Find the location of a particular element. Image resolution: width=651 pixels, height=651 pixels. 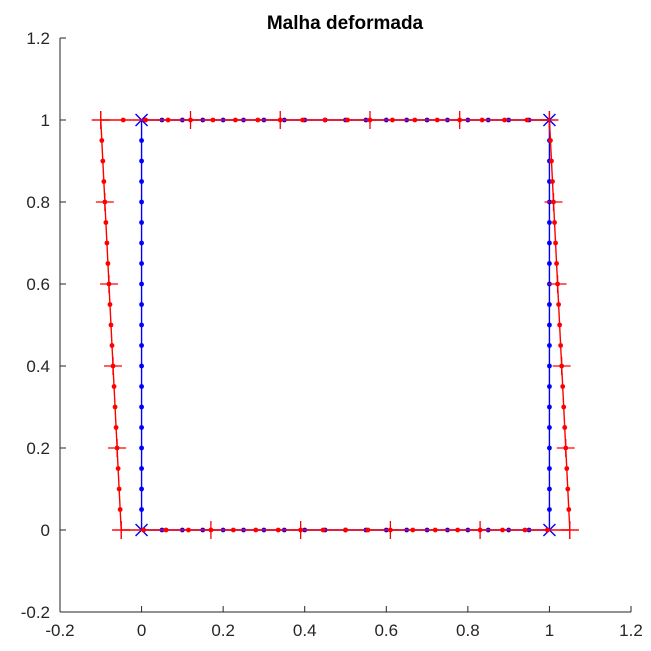

y-tick-label: 1.2 is located at coordinates (38, 38).